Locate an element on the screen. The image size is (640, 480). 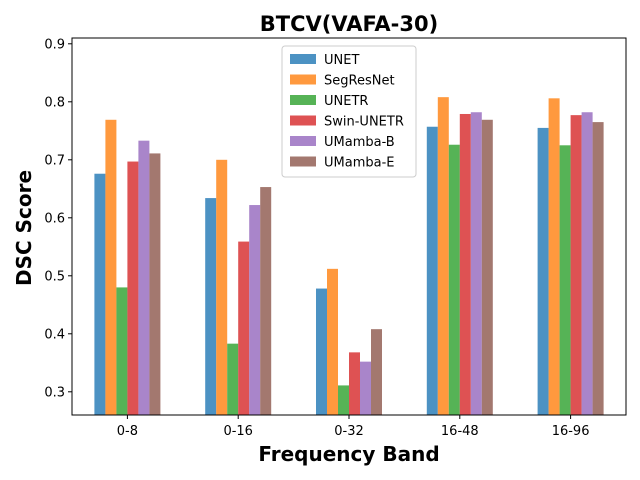
y-tick-label: 0.6 is located at coordinates (54, 218).